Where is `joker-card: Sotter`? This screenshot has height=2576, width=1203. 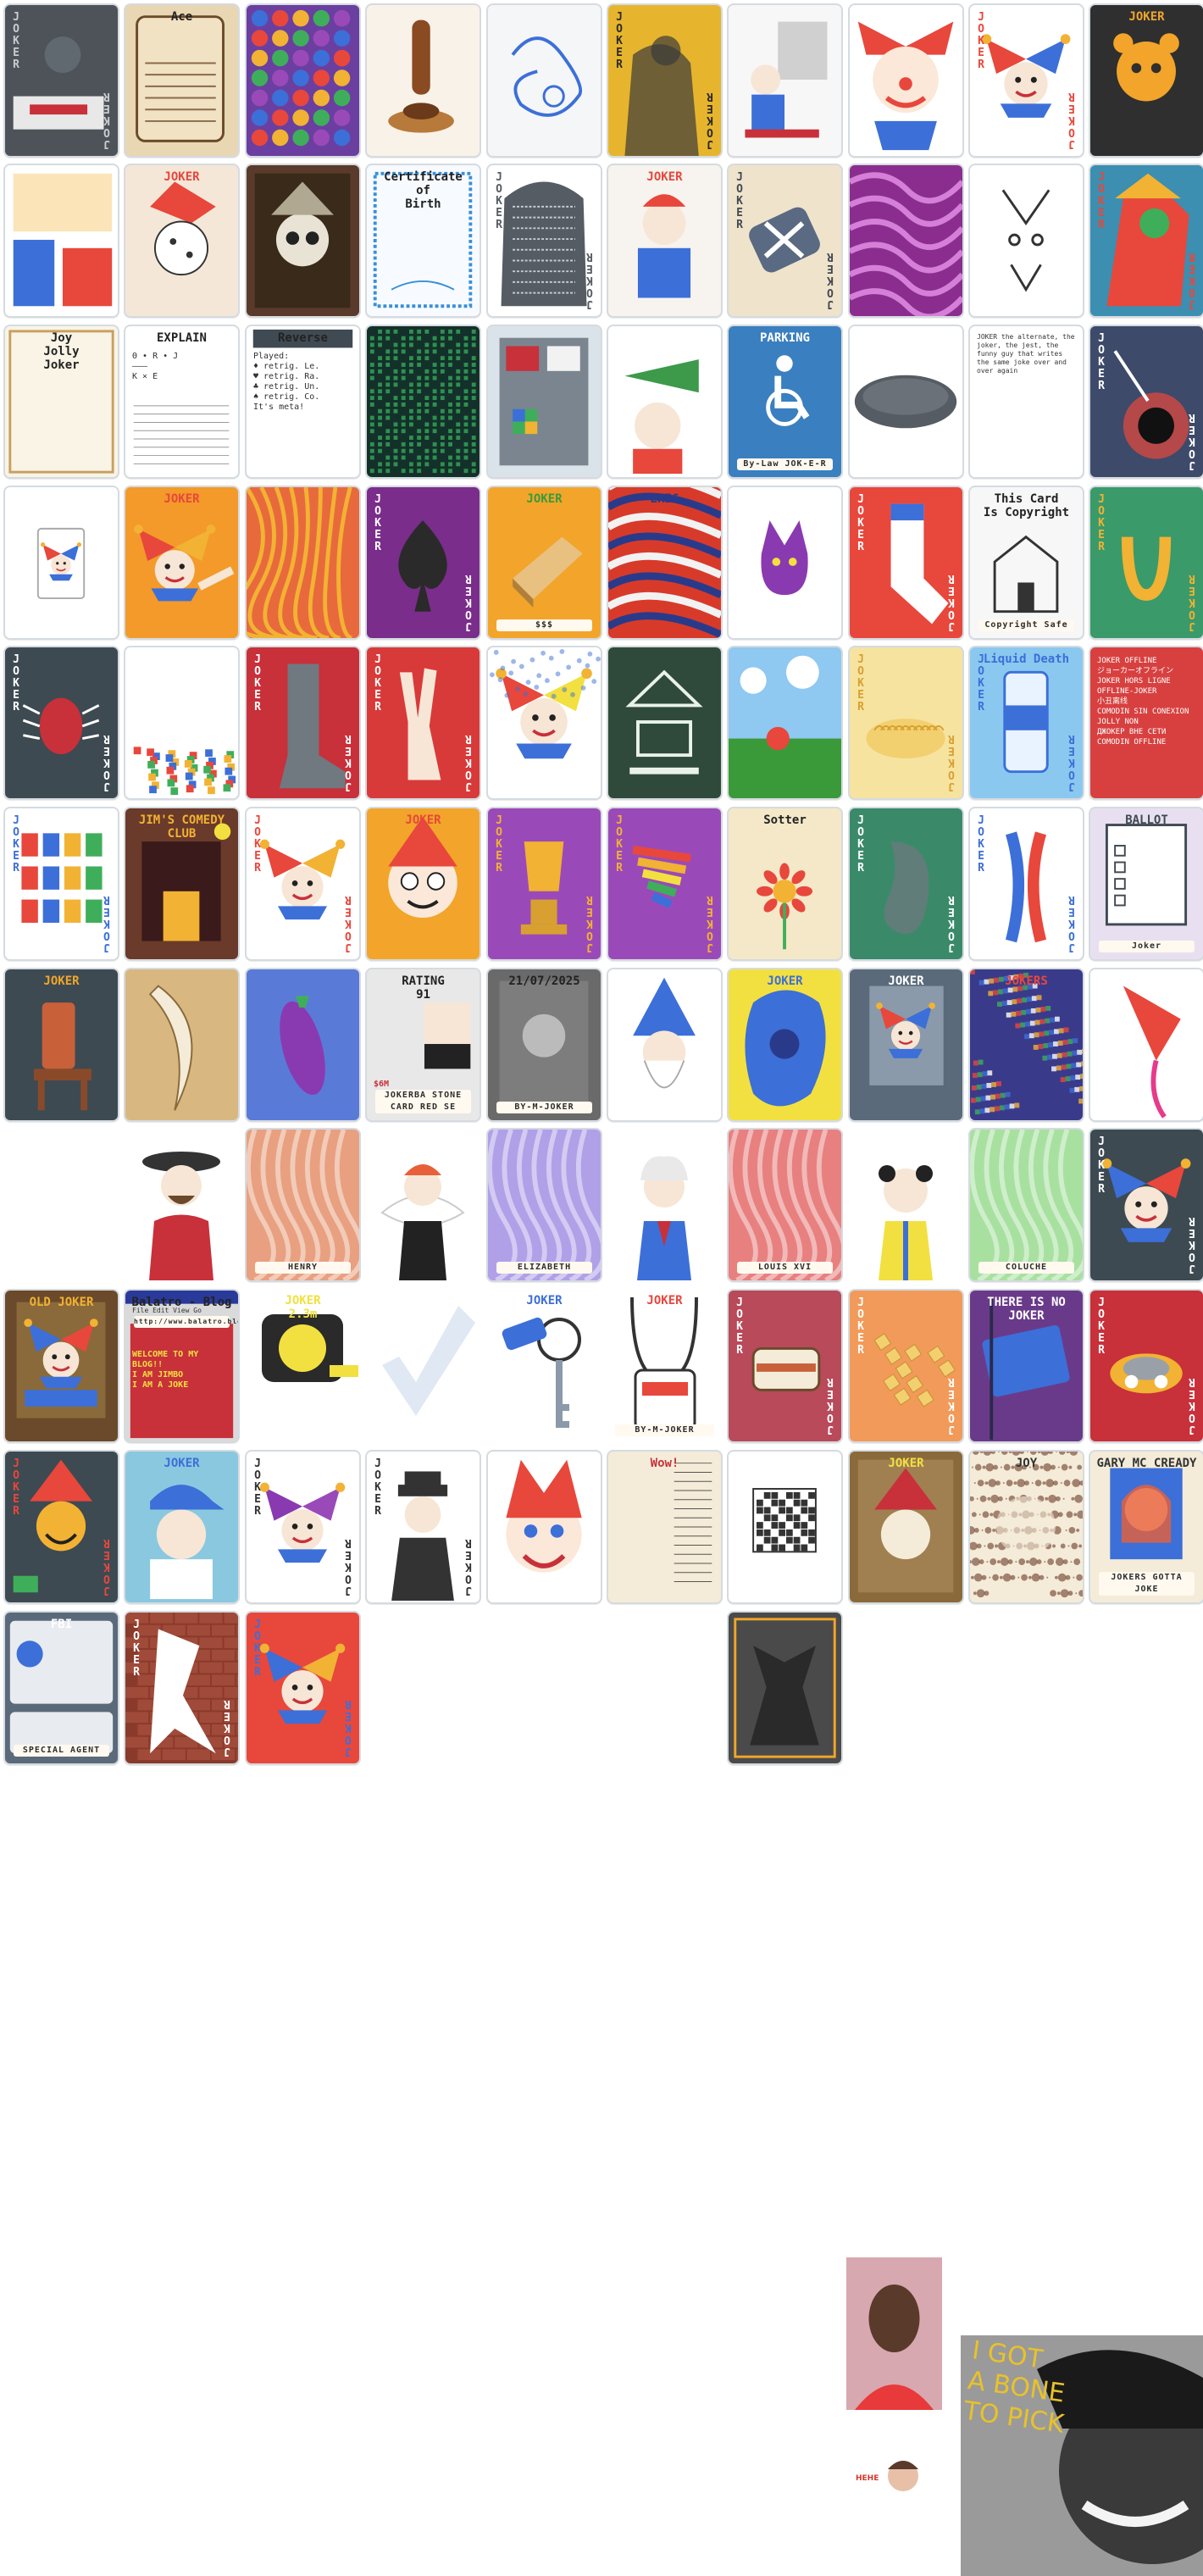 joker-card: Sotter is located at coordinates (785, 884).